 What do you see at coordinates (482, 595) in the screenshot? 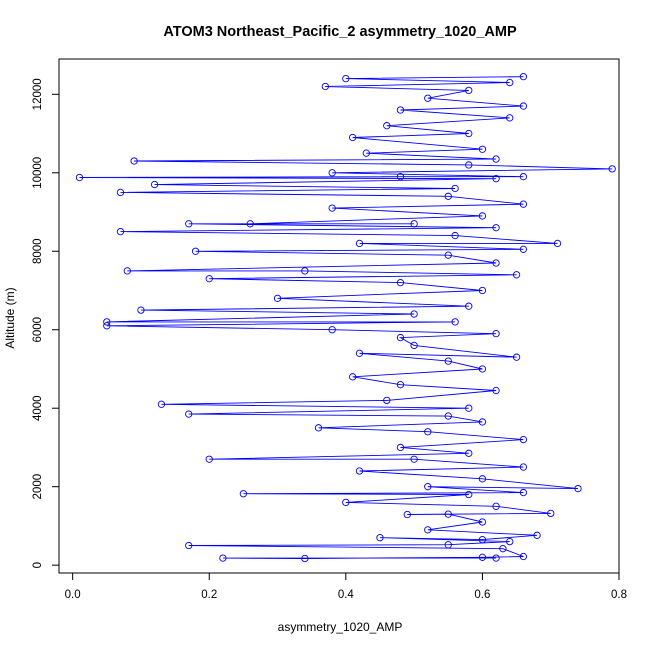
I see `x-tick-label: 0.6` at bounding box center [482, 595].